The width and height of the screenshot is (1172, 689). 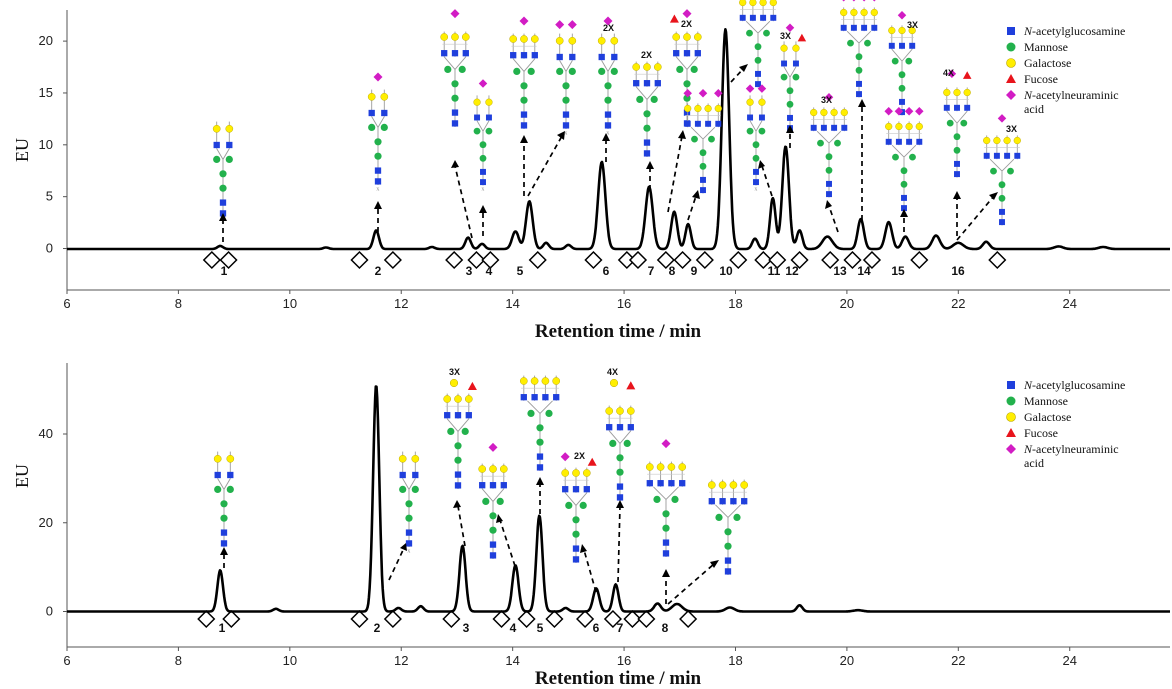 What do you see at coordinates (735, 303) in the screenshot?
I see `x-tick-label: 18` at bounding box center [735, 303].